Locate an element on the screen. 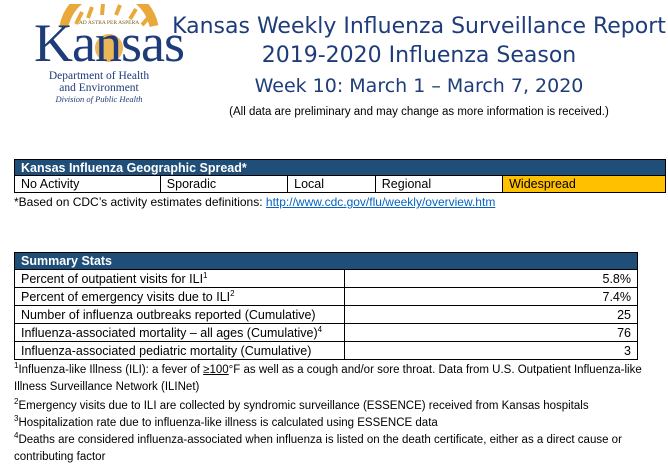  summary-label-text: Percent of emergency visits due to ILI is located at coordinates (126, 296).